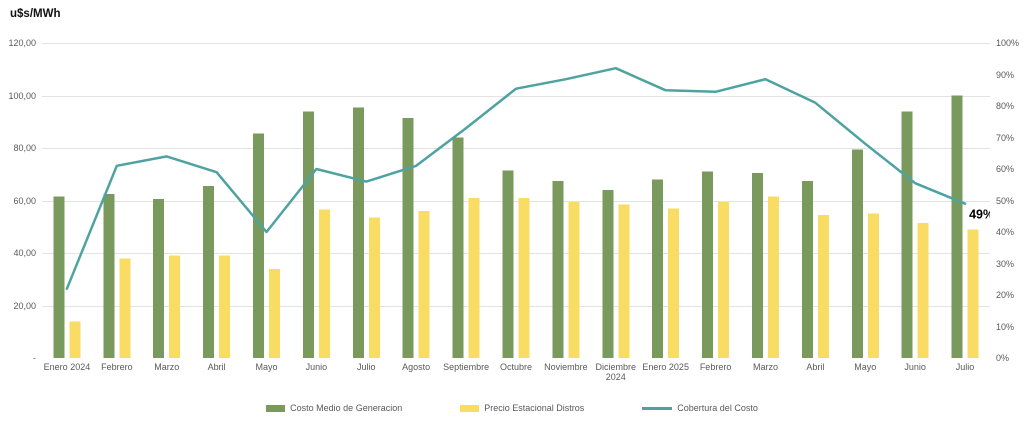 This screenshot has height=421, width=1024. Describe the element at coordinates (1005, 295) in the screenshot. I see `y-axis-right-label: 20%` at that location.